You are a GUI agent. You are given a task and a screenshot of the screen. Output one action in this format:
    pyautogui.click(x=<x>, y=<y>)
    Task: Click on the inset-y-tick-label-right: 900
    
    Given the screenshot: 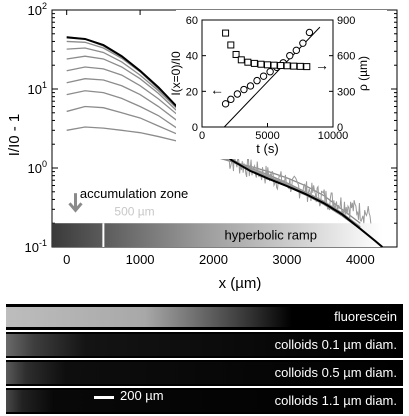 What is the action you would take?
    pyautogui.click(x=346, y=21)
    